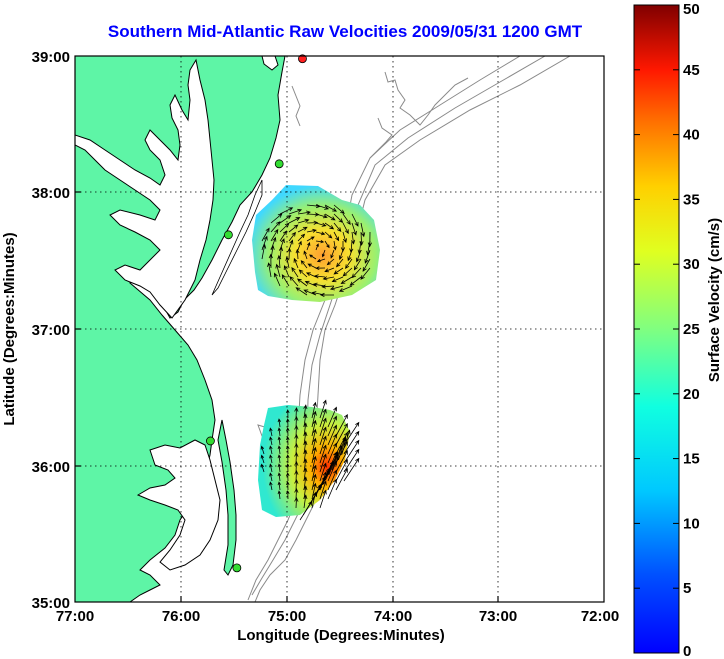  I want to click on radar-stations, so click(256, 313).